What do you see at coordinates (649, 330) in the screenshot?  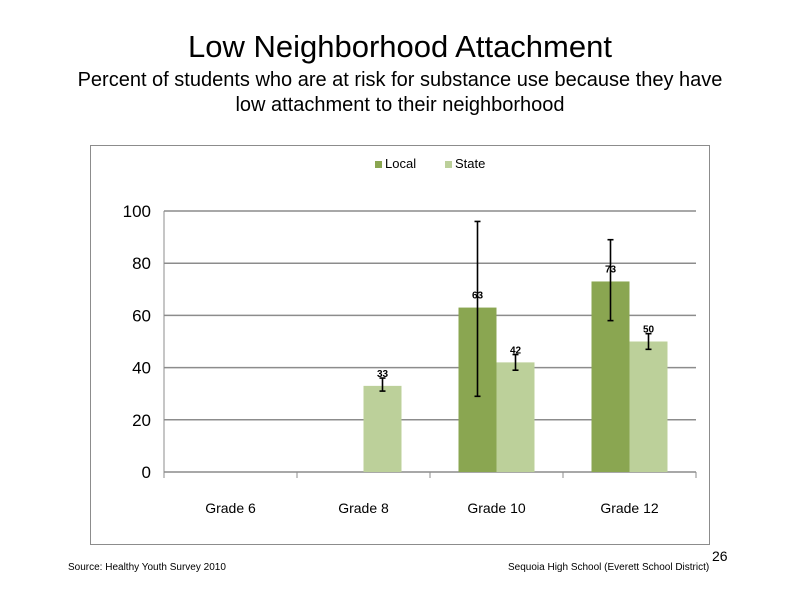 I see `data-label: 50` at bounding box center [649, 330].